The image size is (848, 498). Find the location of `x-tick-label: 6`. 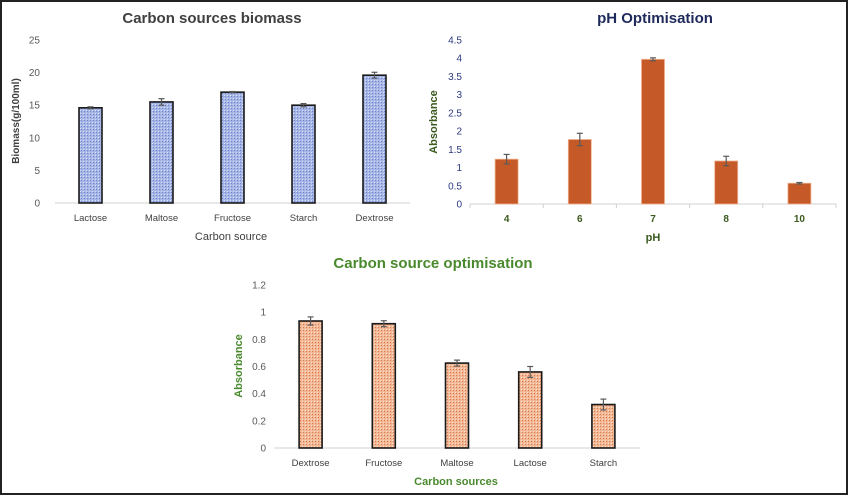

x-tick-label: 6 is located at coordinates (580, 219).